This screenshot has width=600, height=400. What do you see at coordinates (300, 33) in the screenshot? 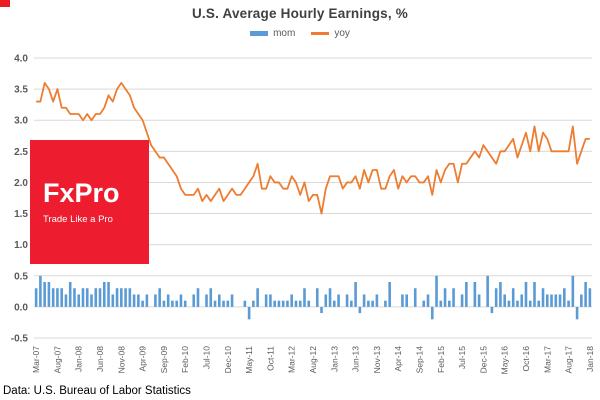
I see `chart-legend: mom yoy` at bounding box center [300, 33].